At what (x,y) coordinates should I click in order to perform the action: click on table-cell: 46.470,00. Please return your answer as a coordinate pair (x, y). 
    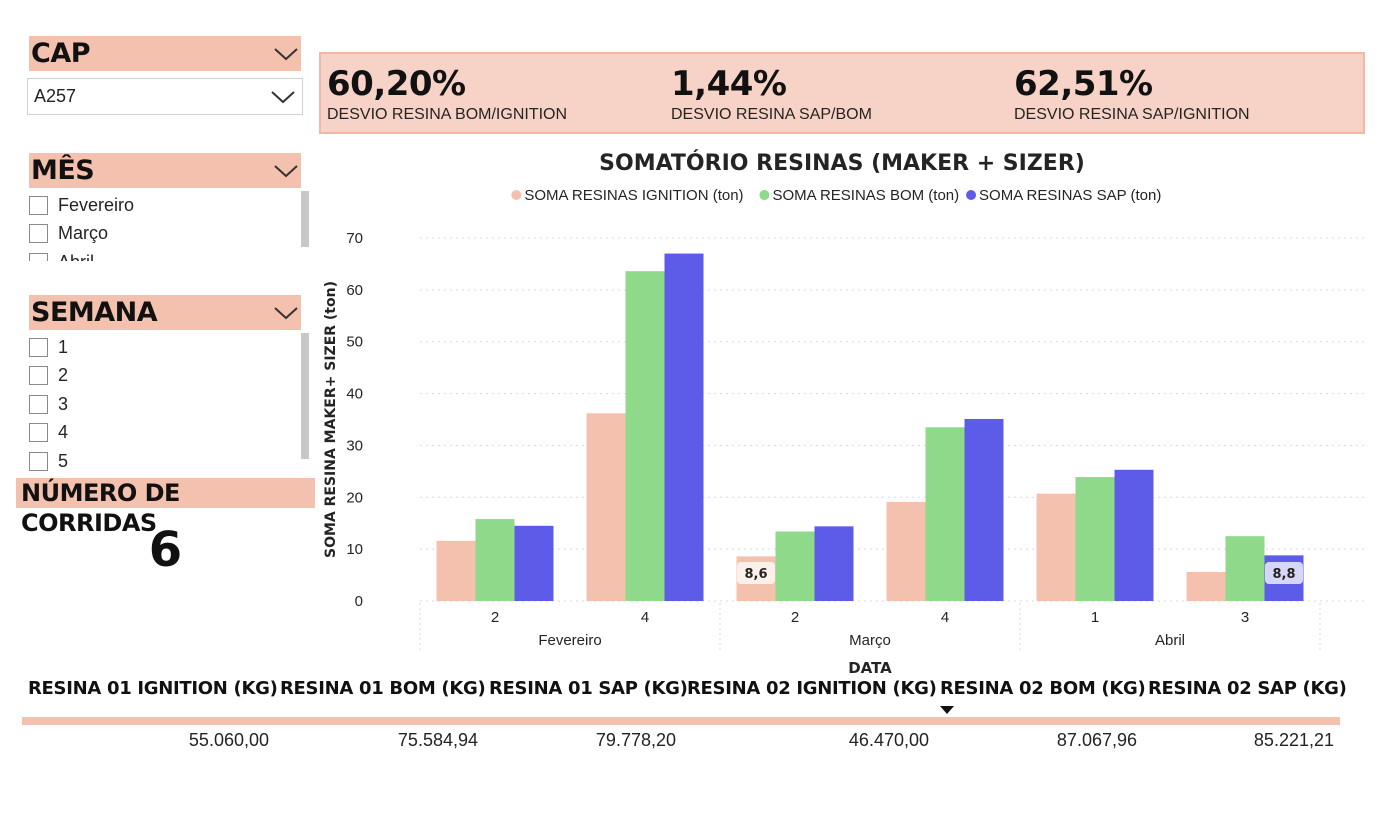
    Looking at the image, I should click on (888, 740).